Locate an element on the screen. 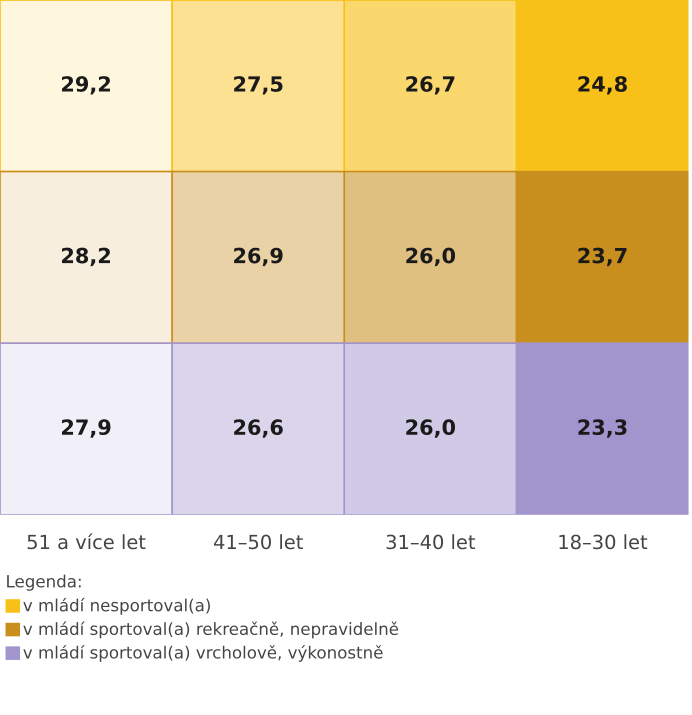 This screenshot has height=715, width=692. text: v mládí sportoval(a) vrcholově, výkonostně is located at coordinates (203, 653).